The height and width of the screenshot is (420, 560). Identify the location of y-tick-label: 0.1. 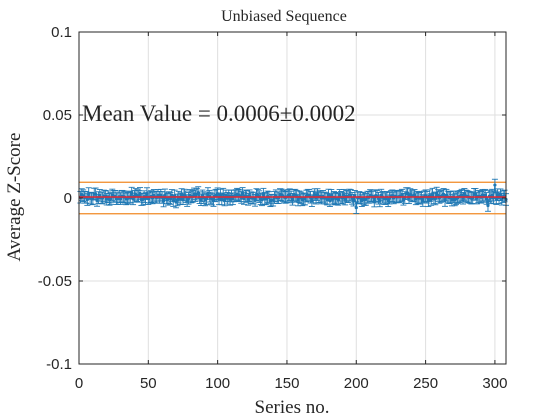
(61, 32).